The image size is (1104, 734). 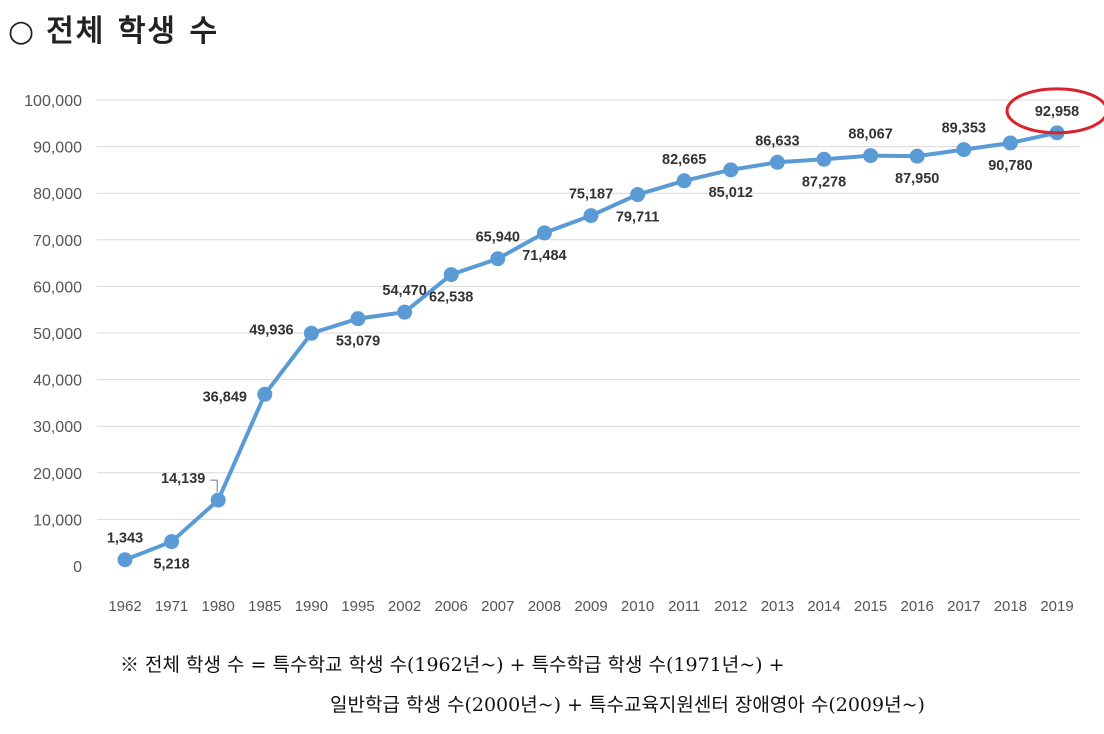 I want to click on data-label: 87,950, so click(x=917, y=179).